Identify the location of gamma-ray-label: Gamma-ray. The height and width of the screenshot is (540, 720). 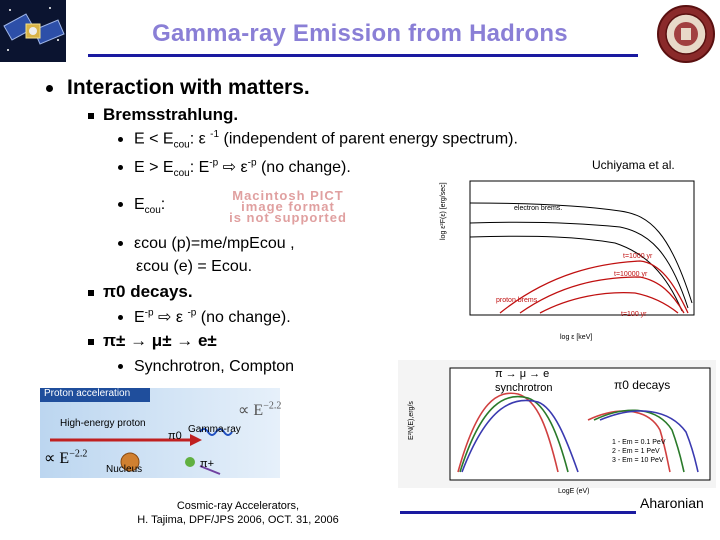
(214, 429).